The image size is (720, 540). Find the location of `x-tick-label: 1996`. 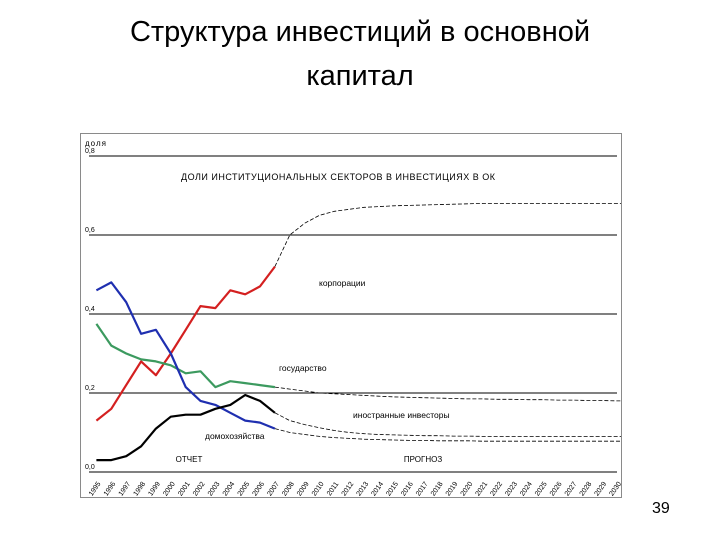

x-tick-label: 1996 is located at coordinates (110, 489).